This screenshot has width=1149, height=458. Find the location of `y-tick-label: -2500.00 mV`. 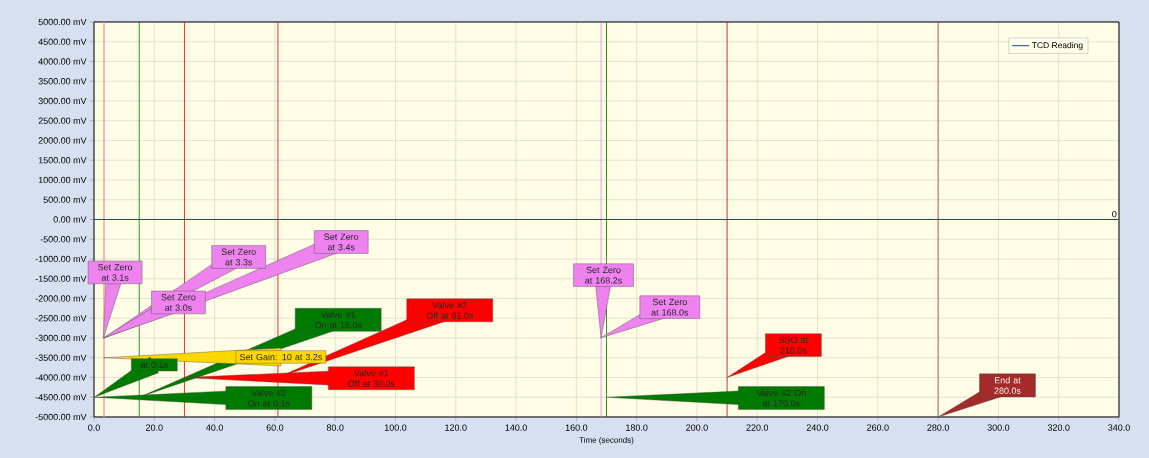

y-tick-label: -2500.00 mV is located at coordinates (61, 318).